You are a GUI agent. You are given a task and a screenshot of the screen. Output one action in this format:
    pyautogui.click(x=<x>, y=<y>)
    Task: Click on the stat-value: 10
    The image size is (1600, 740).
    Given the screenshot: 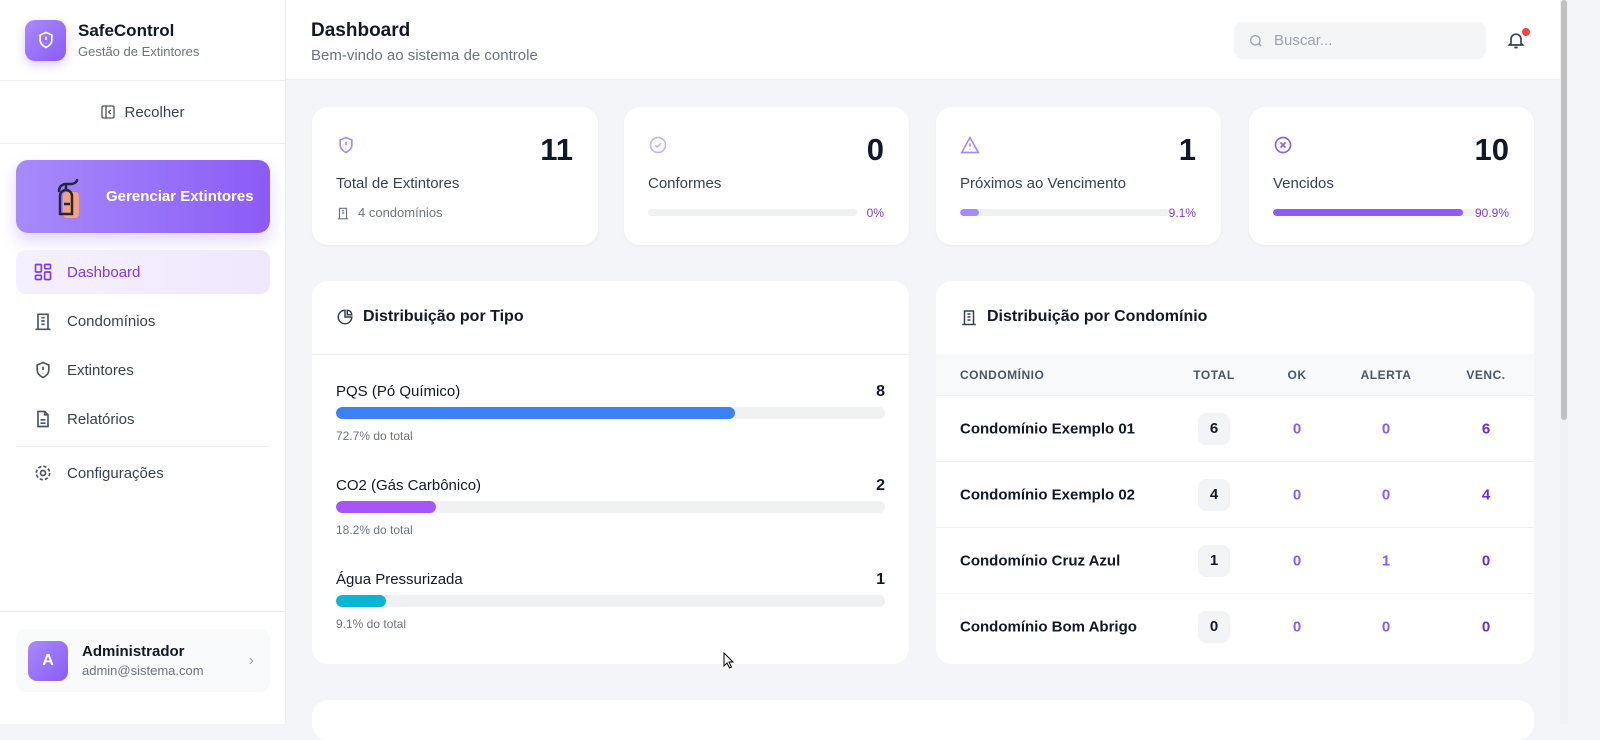 What is the action you would take?
    pyautogui.click(x=1491, y=149)
    